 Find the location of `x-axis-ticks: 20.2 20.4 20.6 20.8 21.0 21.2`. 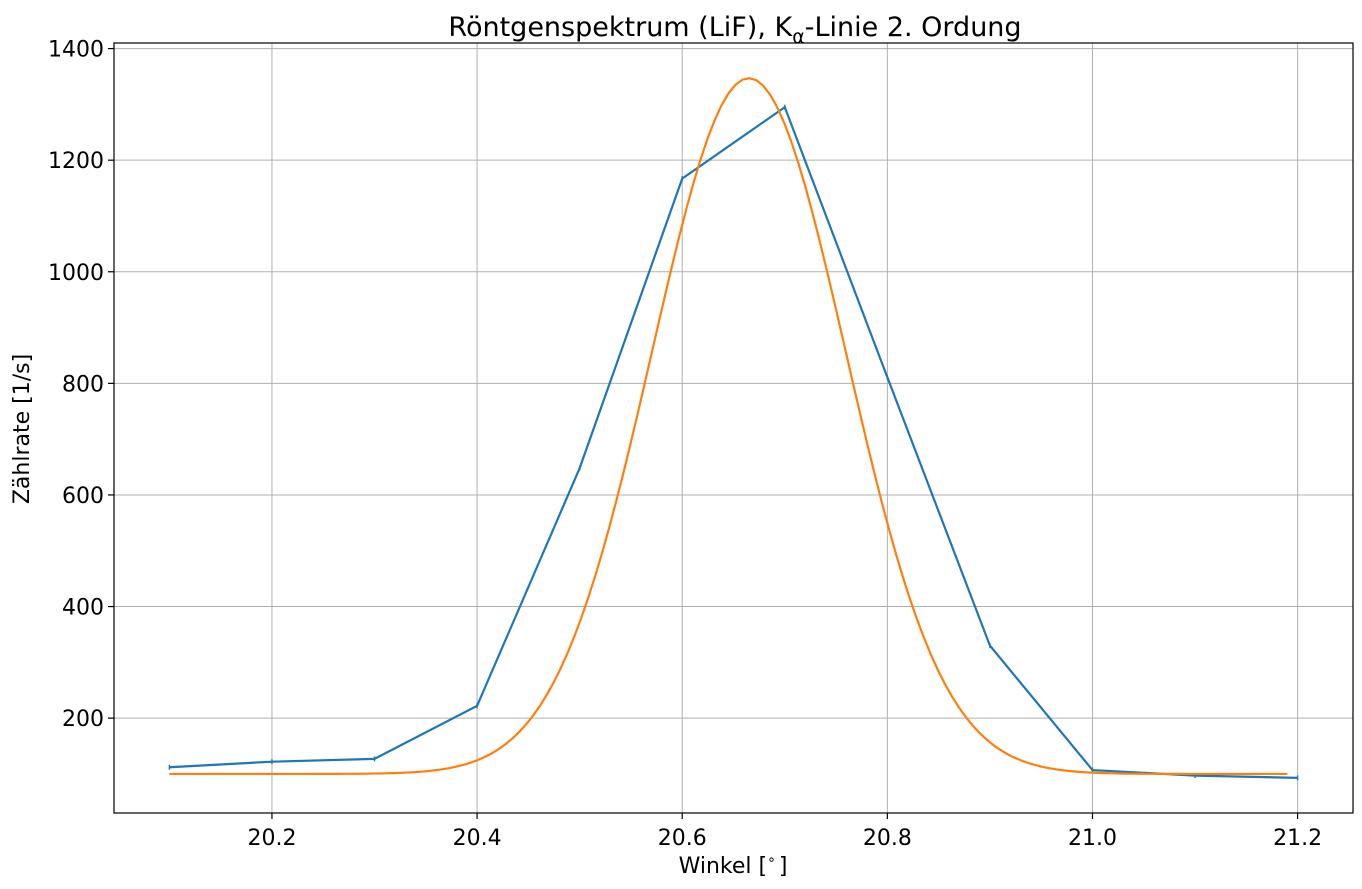

x-axis-ticks: 20.2 20.4 20.6 20.8 21.0 21.2 is located at coordinates (784, 832).